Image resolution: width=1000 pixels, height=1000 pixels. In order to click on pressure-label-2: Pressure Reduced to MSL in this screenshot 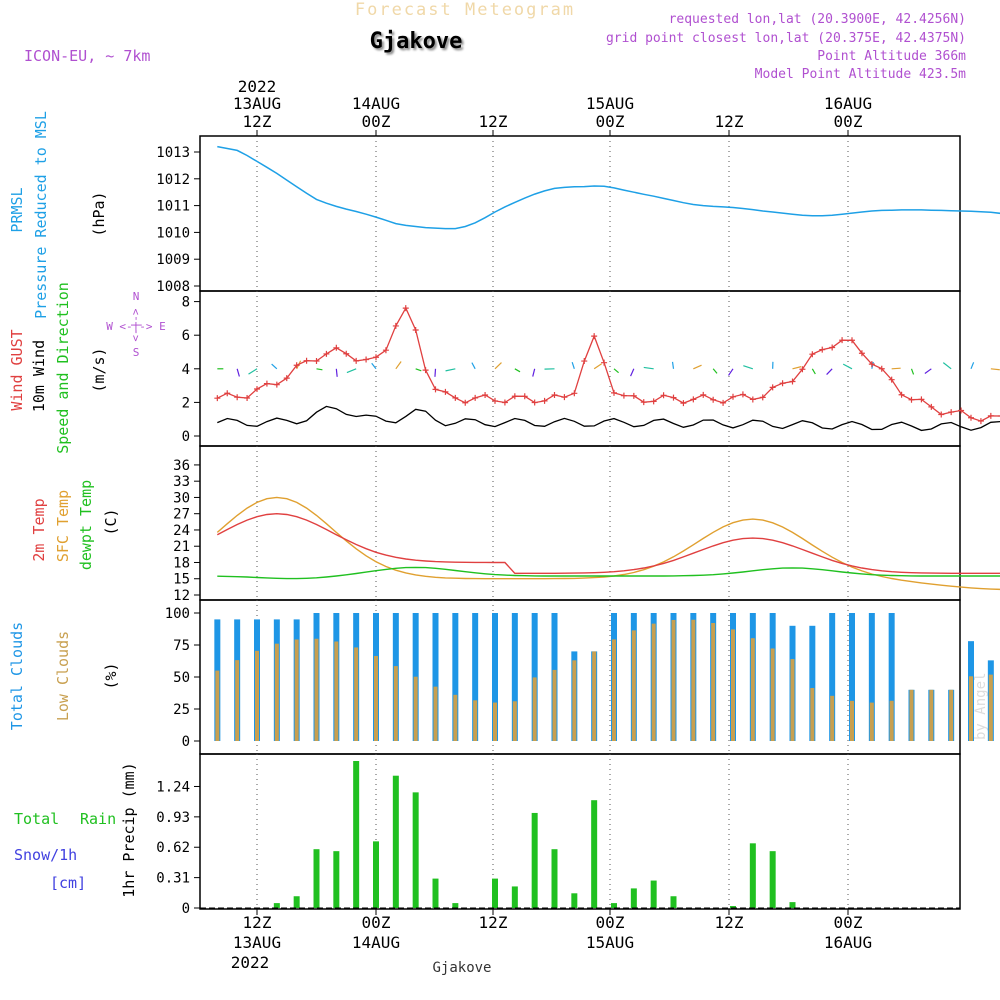, I will do `click(41, 215)`.